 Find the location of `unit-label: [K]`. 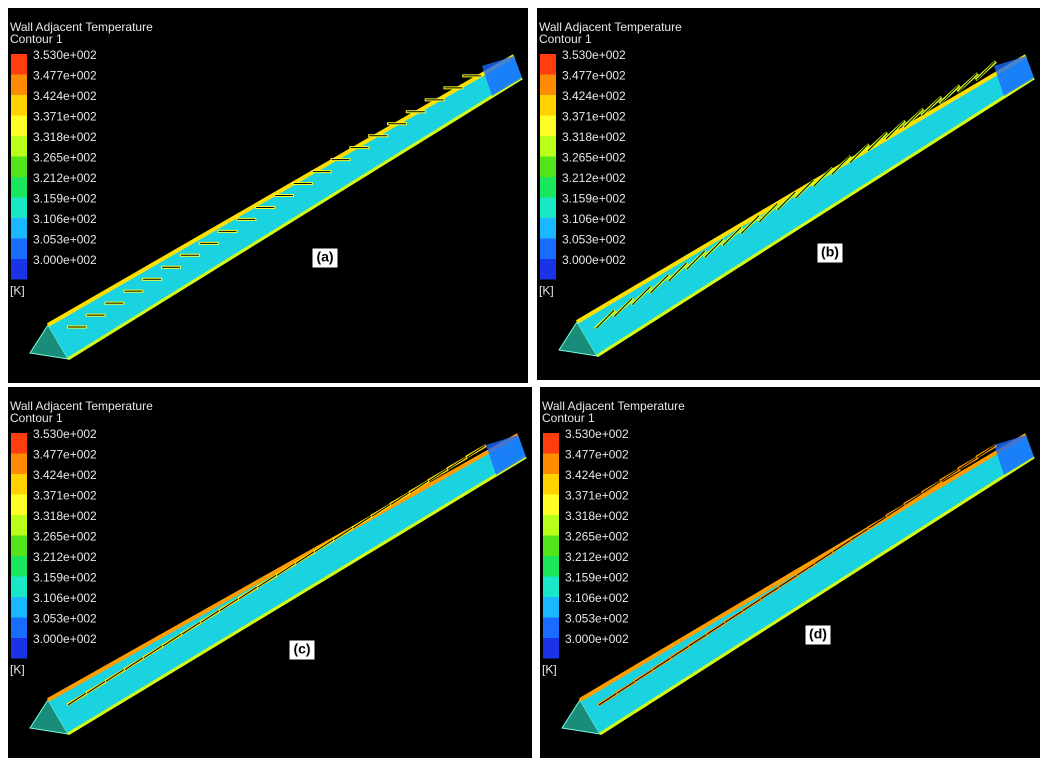

unit-label: [K] is located at coordinates (17, 291).